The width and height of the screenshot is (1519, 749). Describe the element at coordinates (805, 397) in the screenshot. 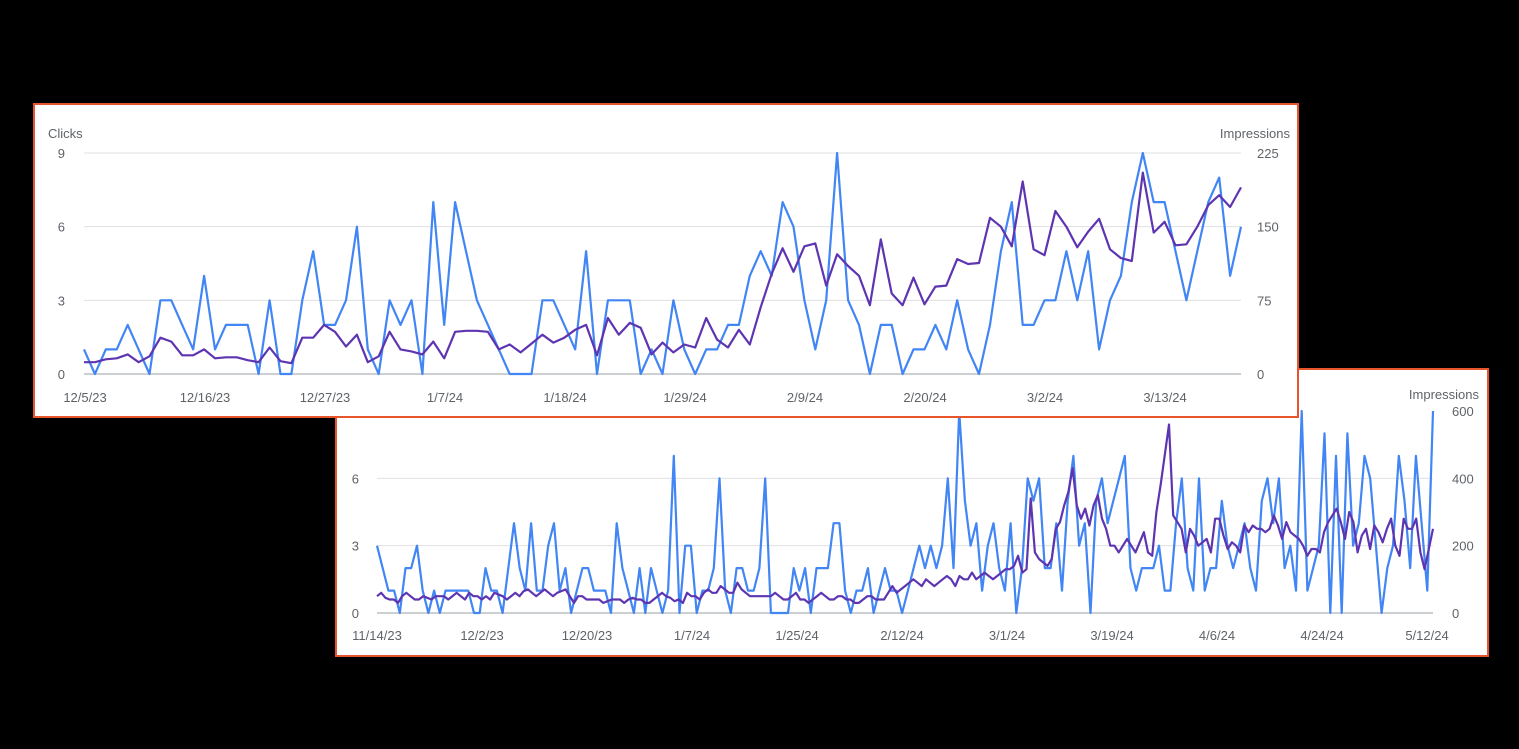

I see `x-tick-label: 2/9/24` at that location.